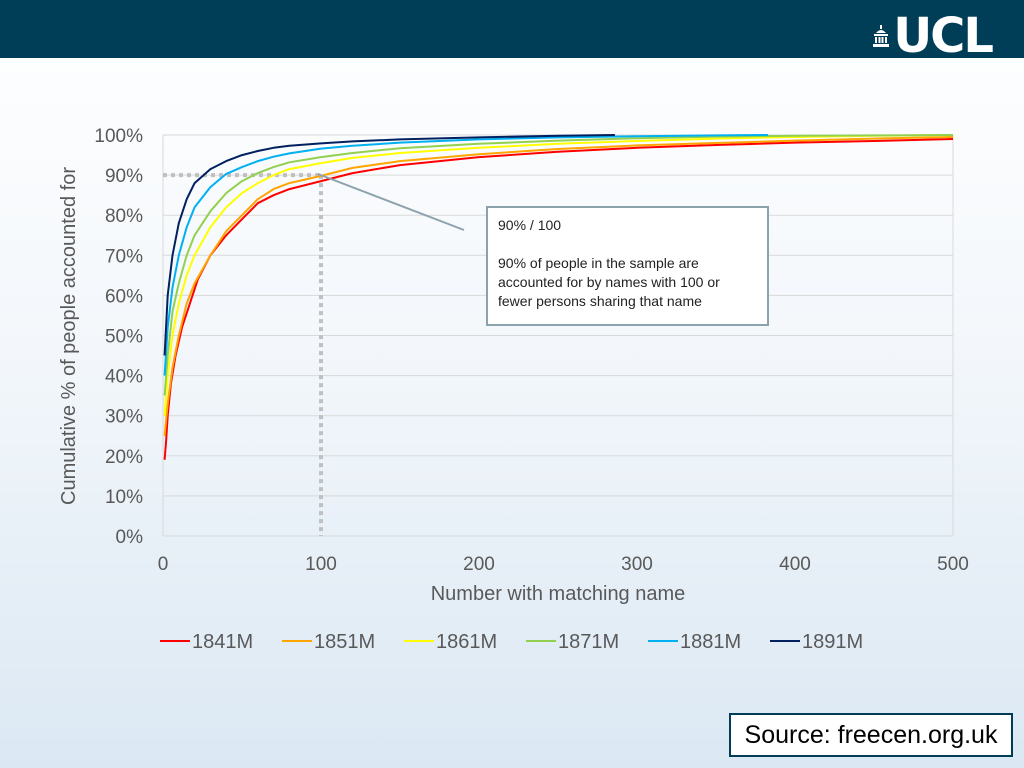 This screenshot has height=768, width=1024. What do you see at coordinates (943, 36) in the screenshot?
I see `ucl-logo-text: UCL` at bounding box center [943, 36].